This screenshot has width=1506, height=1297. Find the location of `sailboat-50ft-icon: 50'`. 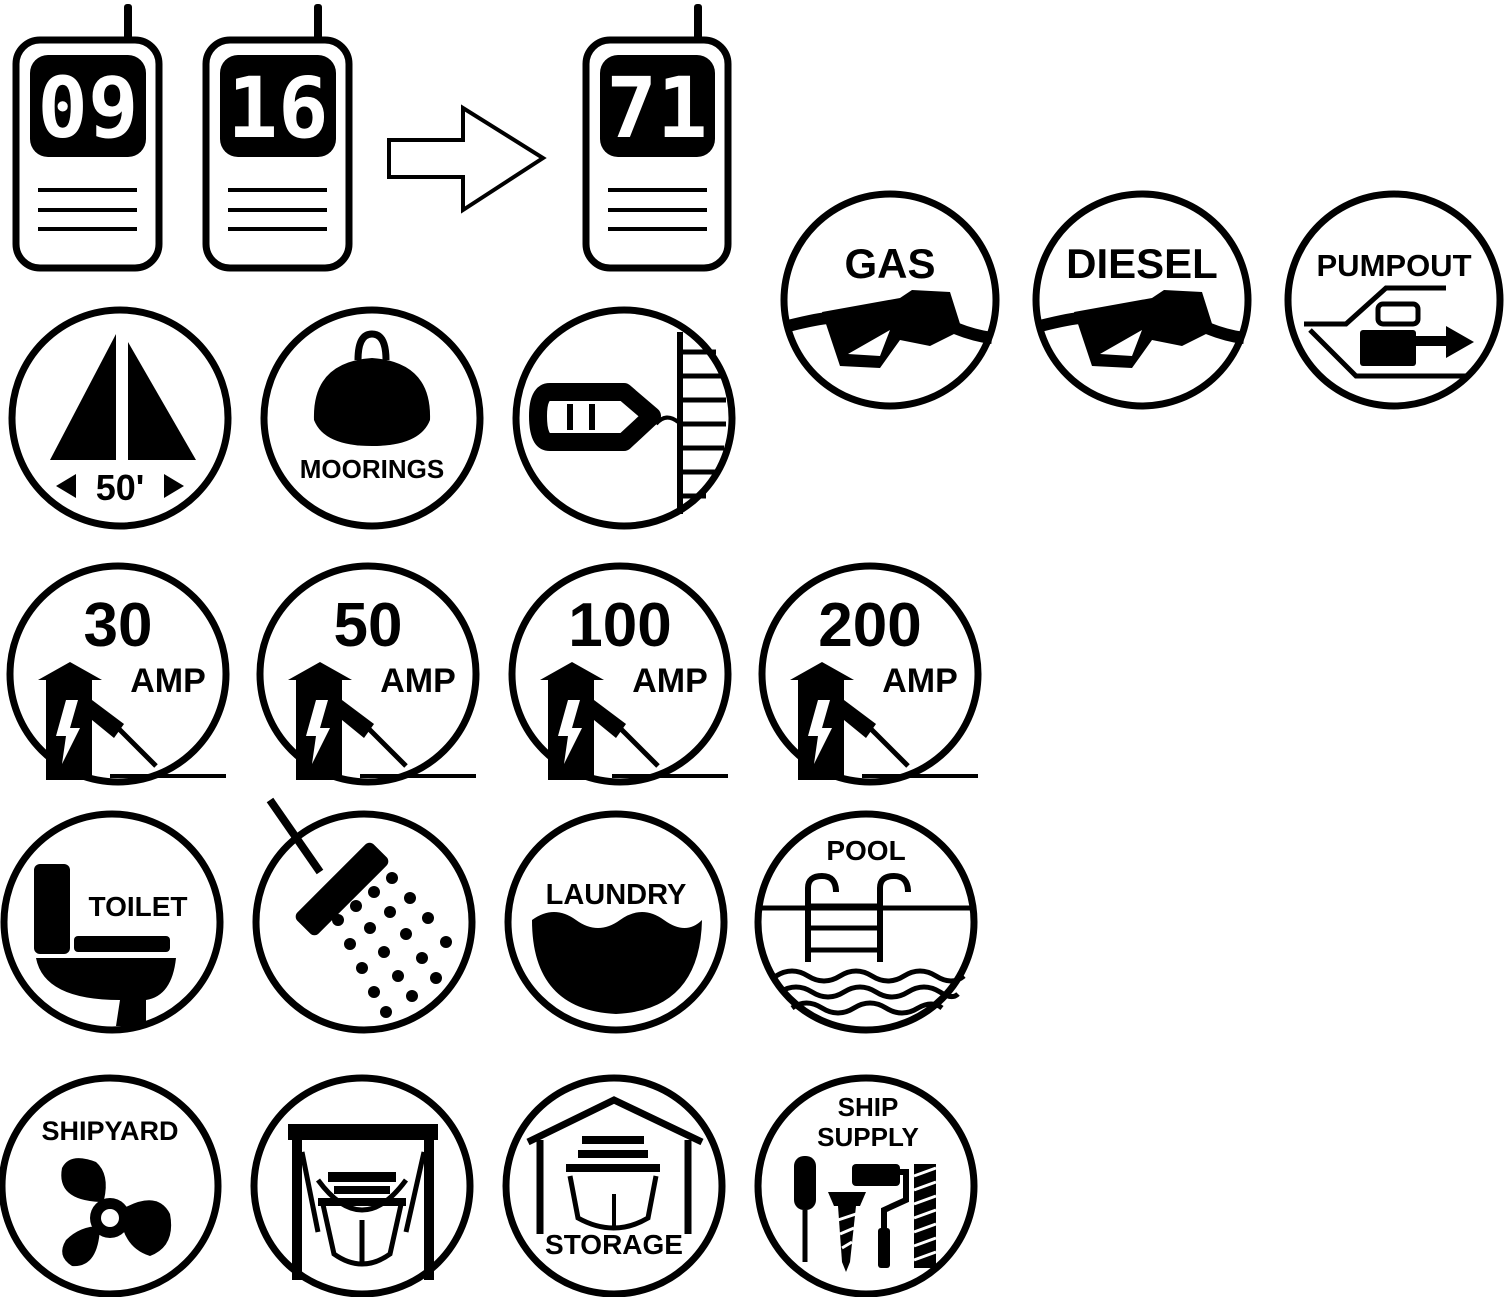

sailboat-50ft-icon: 50' is located at coordinates (120, 418).